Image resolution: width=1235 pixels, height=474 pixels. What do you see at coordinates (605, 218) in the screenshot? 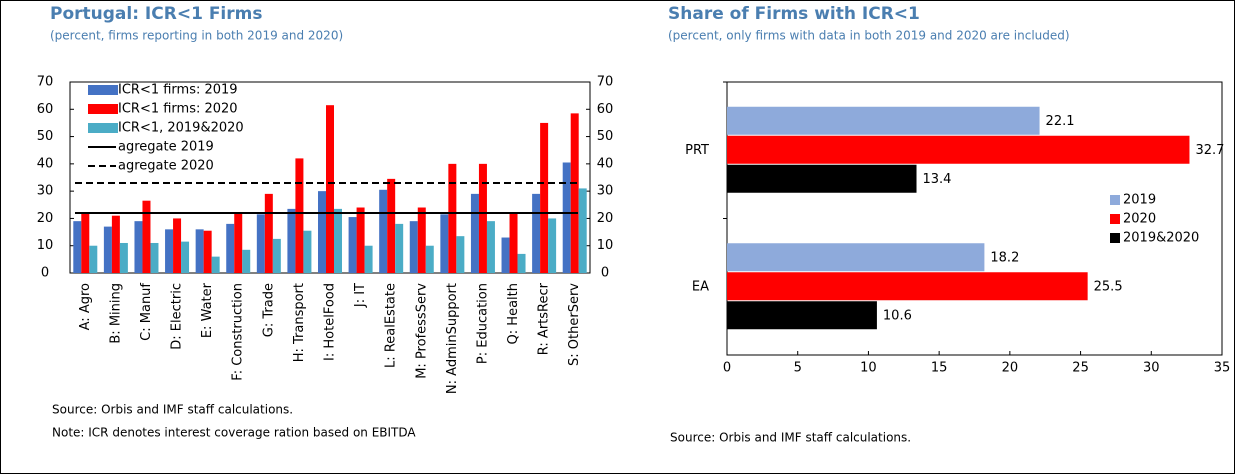
I see `y2-tick-label: 20` at bounding box center [605, 218].